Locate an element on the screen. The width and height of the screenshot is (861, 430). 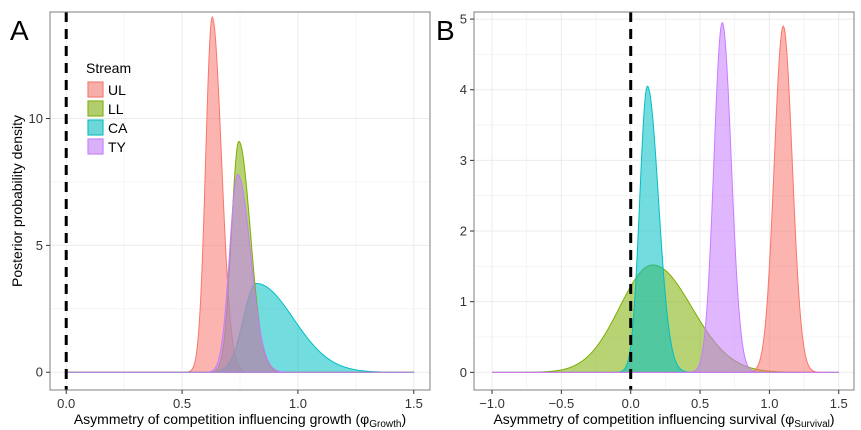
legend-label-ll: LL is located at coordinates (116, 109).